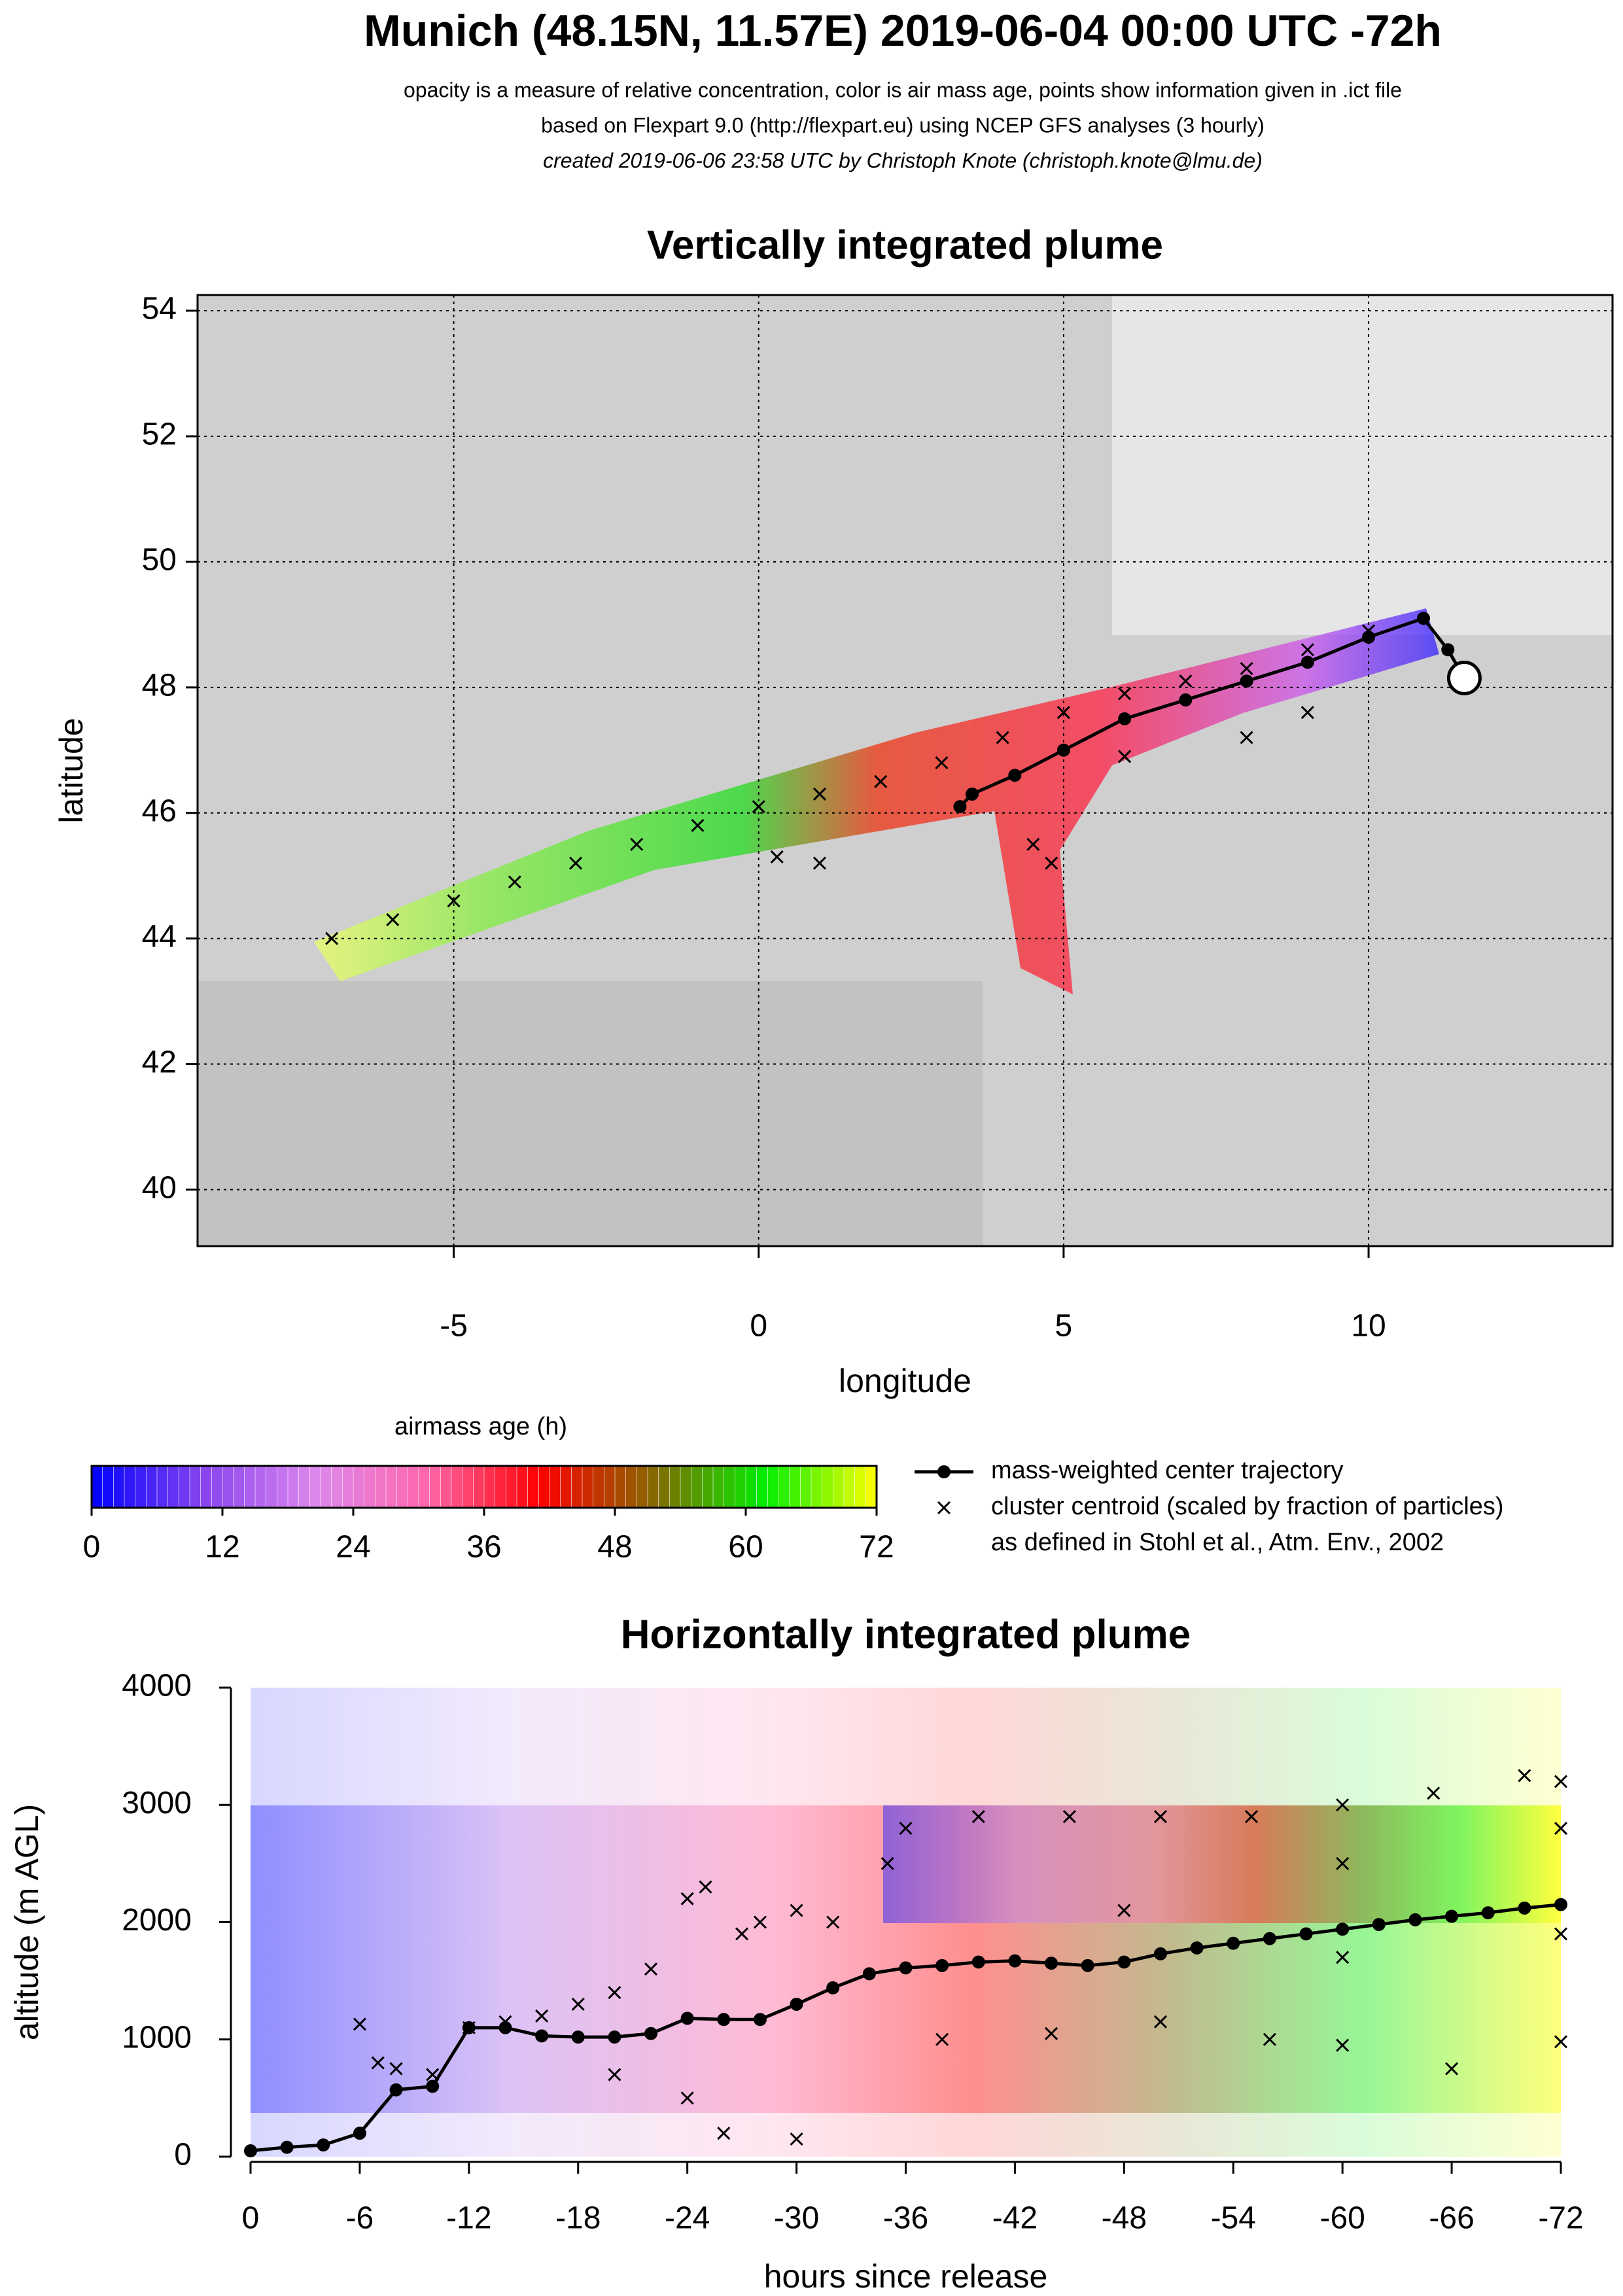 The image size is (1623, 2296). What do you see at coordinates (905, 2218) in the screenshot?
I see `x-tick-label: -36` at bounding box center [905, 2218].